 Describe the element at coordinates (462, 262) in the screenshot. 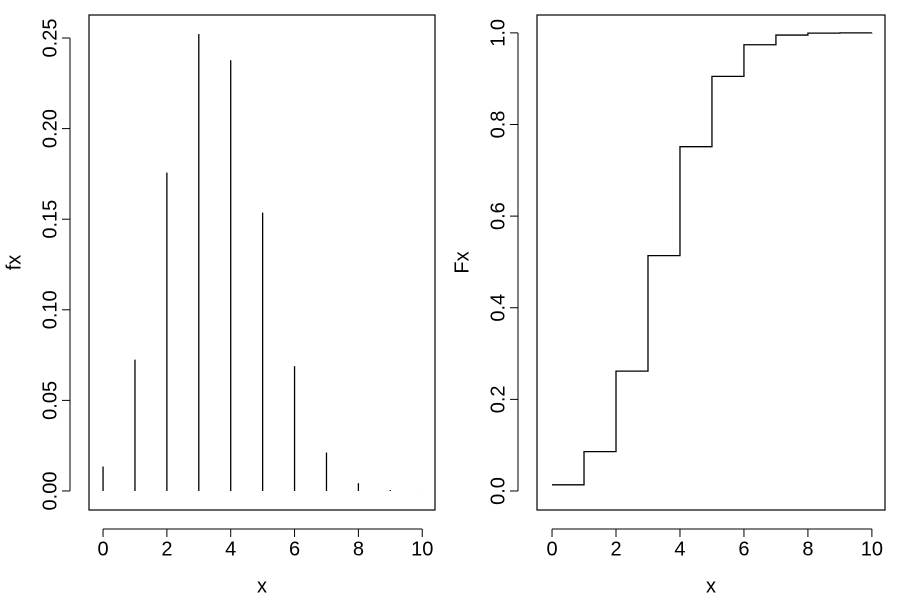

I see `y-axis-title: Fx` at that location.